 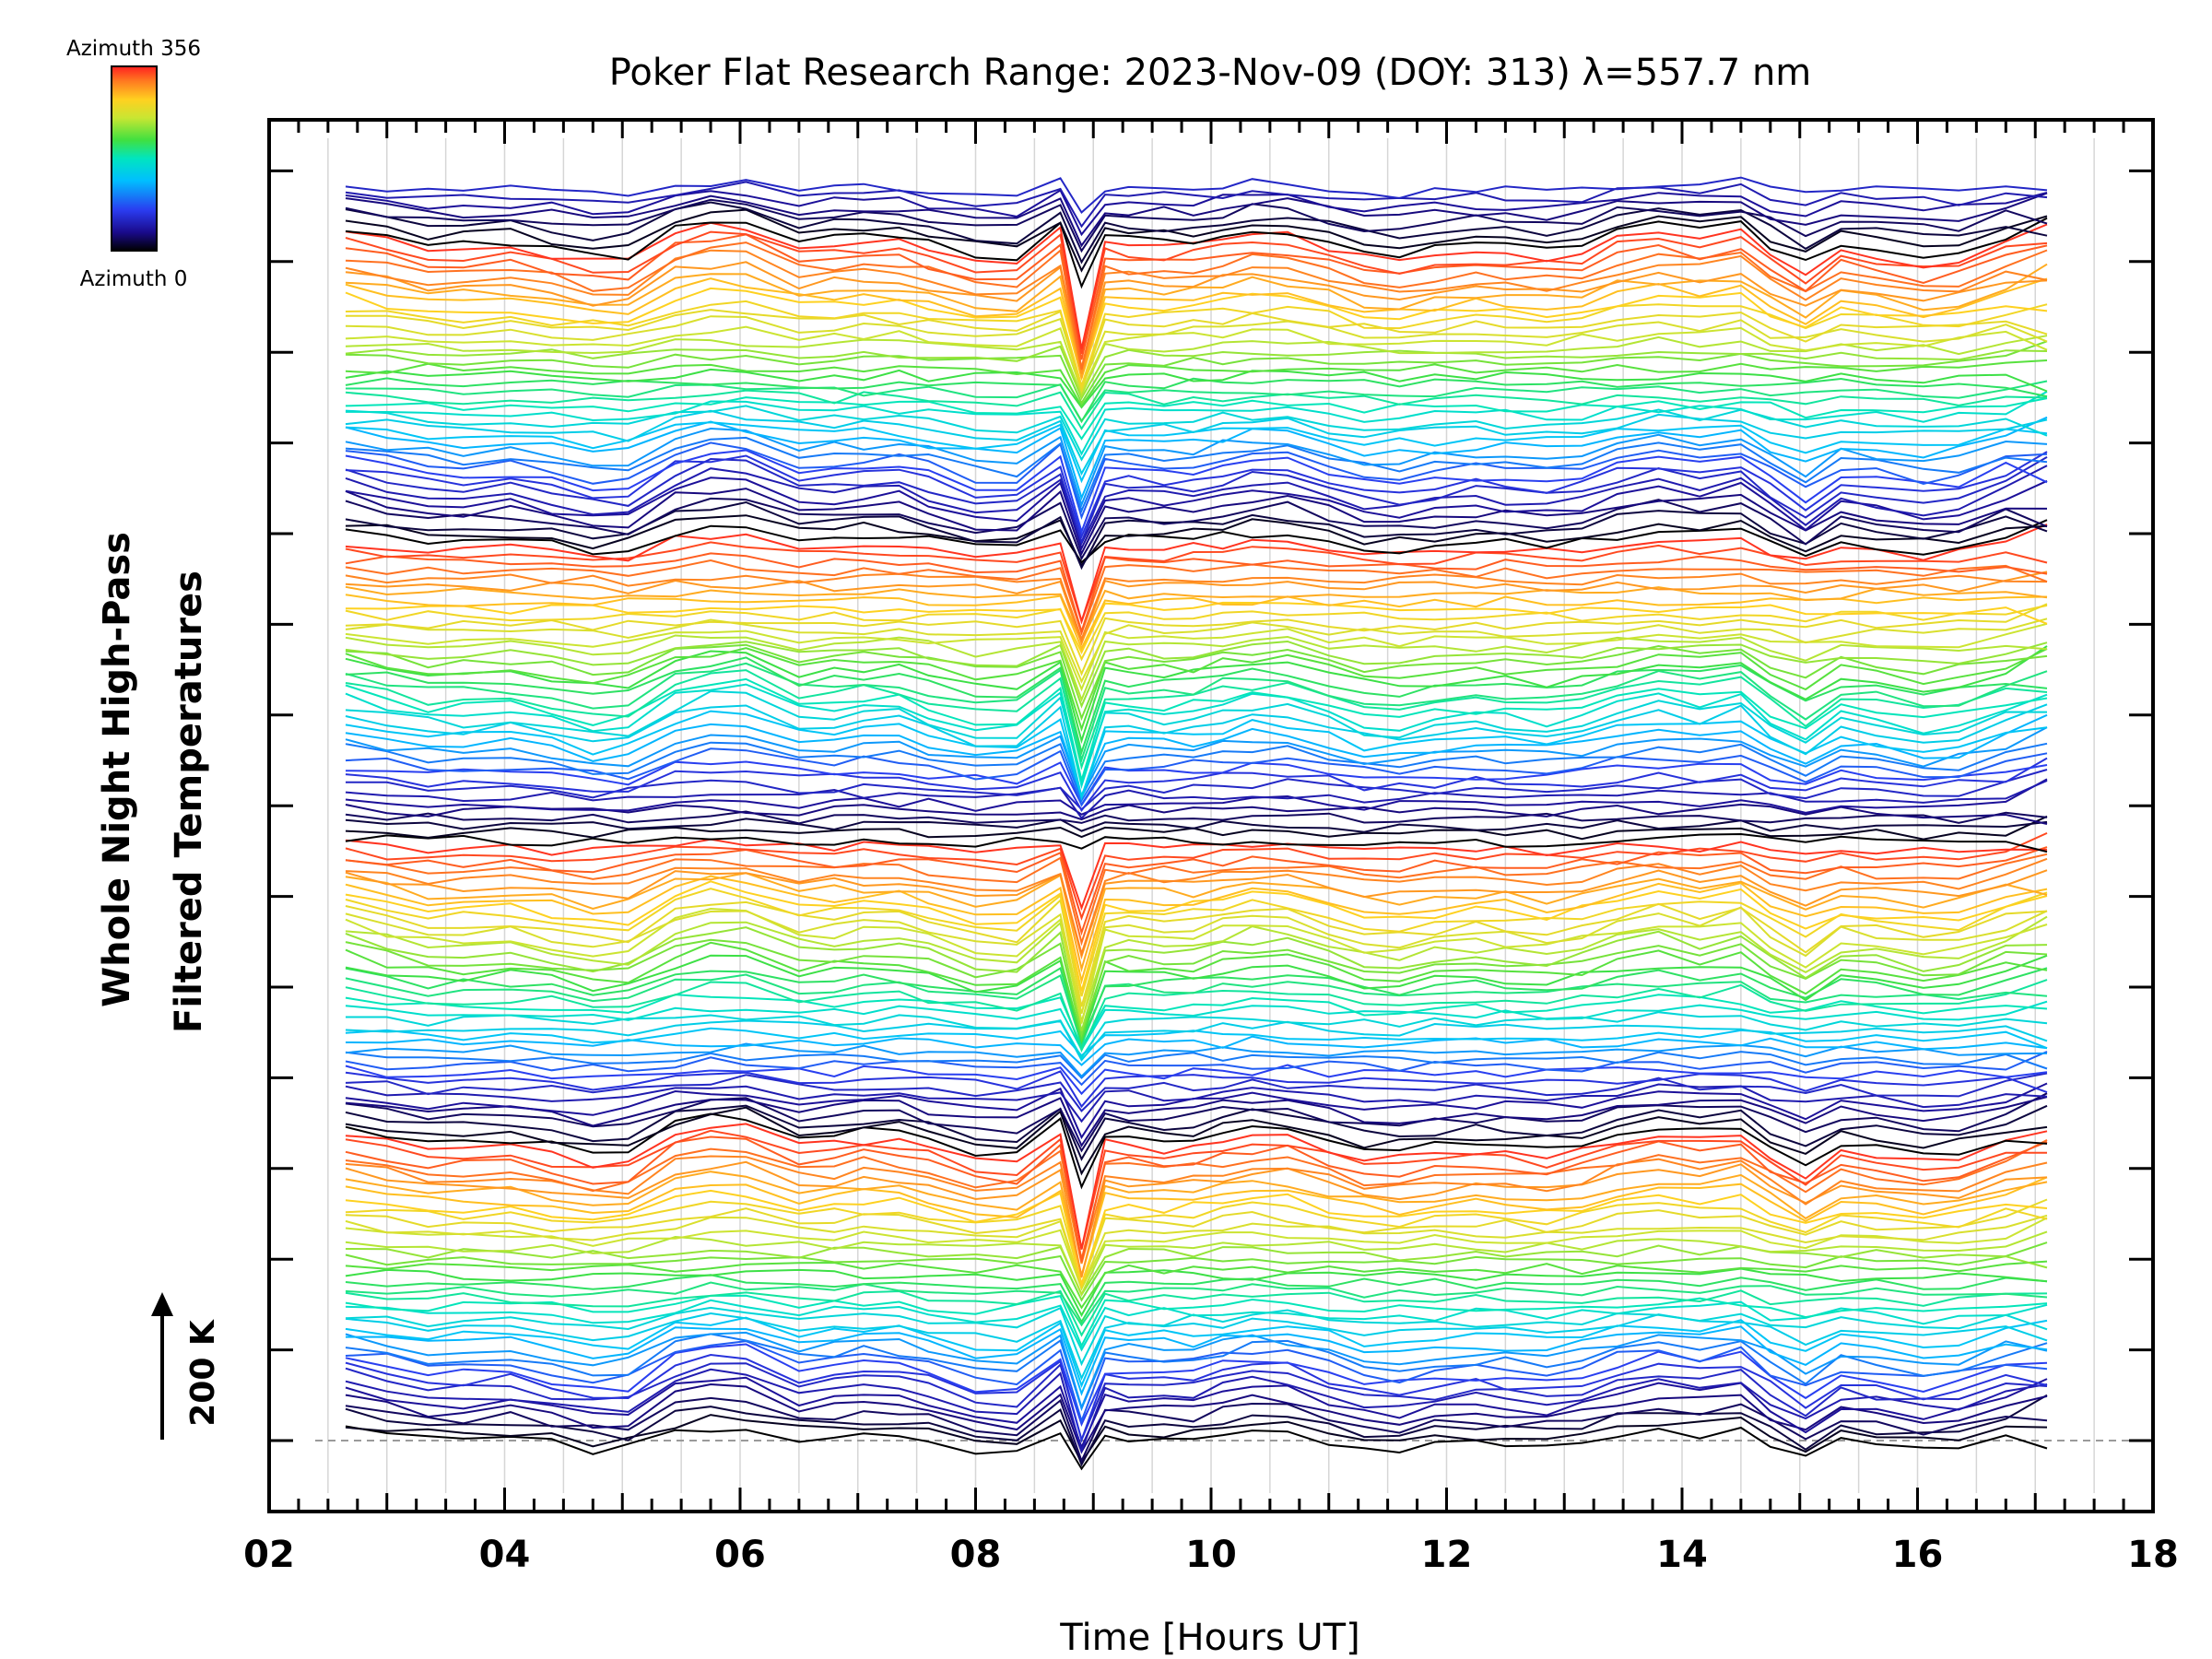 What do you see at coordinates (189, 802) in the screenshot?
I see `y-axis-label-line2: Filtered Temperatures` at bounding box center [189, 802].